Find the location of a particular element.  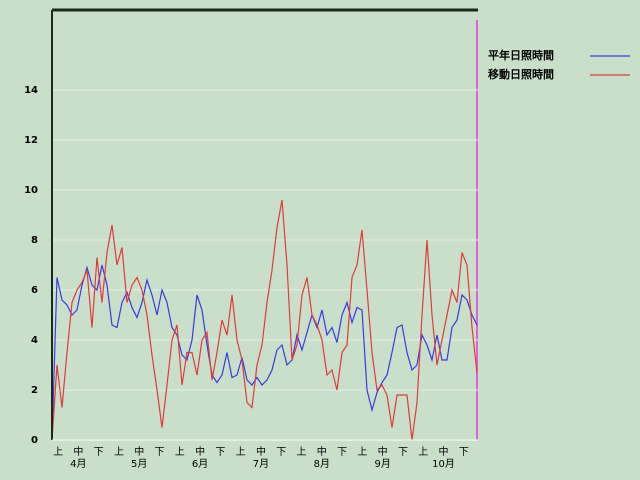

month-label: 6月 is located at coordinates (200, 464).